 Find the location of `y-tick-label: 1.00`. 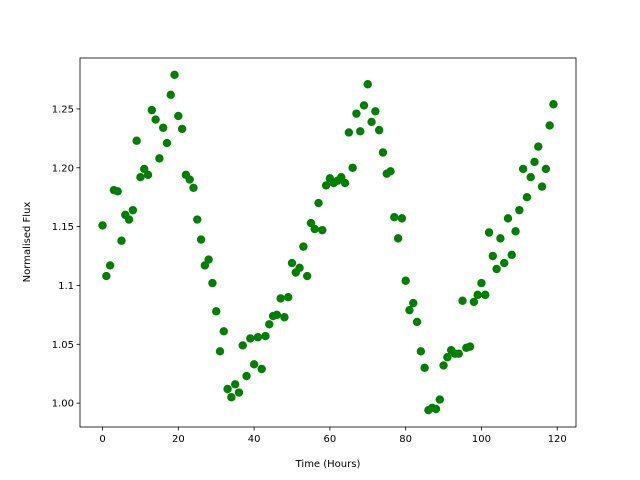

y-tick-label: 1.00 is located at coordinates (63, 404).